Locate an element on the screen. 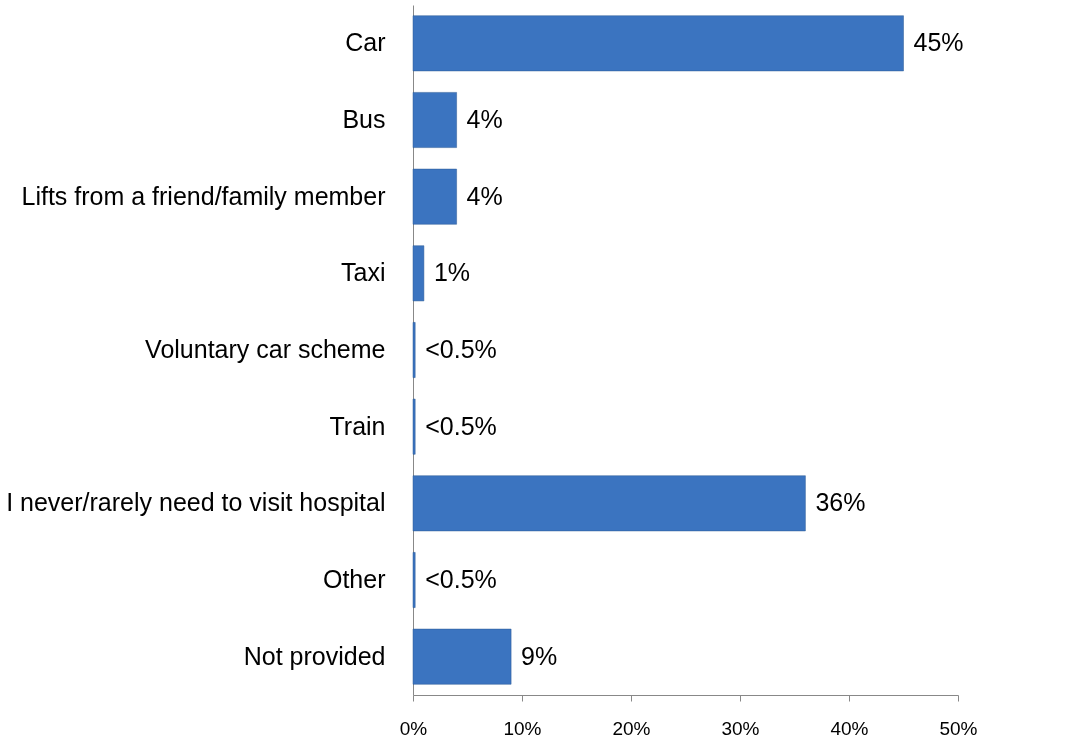 The image size is (1070, 755). y-tick-label: Voluntary car scheme is located at coordinates (265, 349).